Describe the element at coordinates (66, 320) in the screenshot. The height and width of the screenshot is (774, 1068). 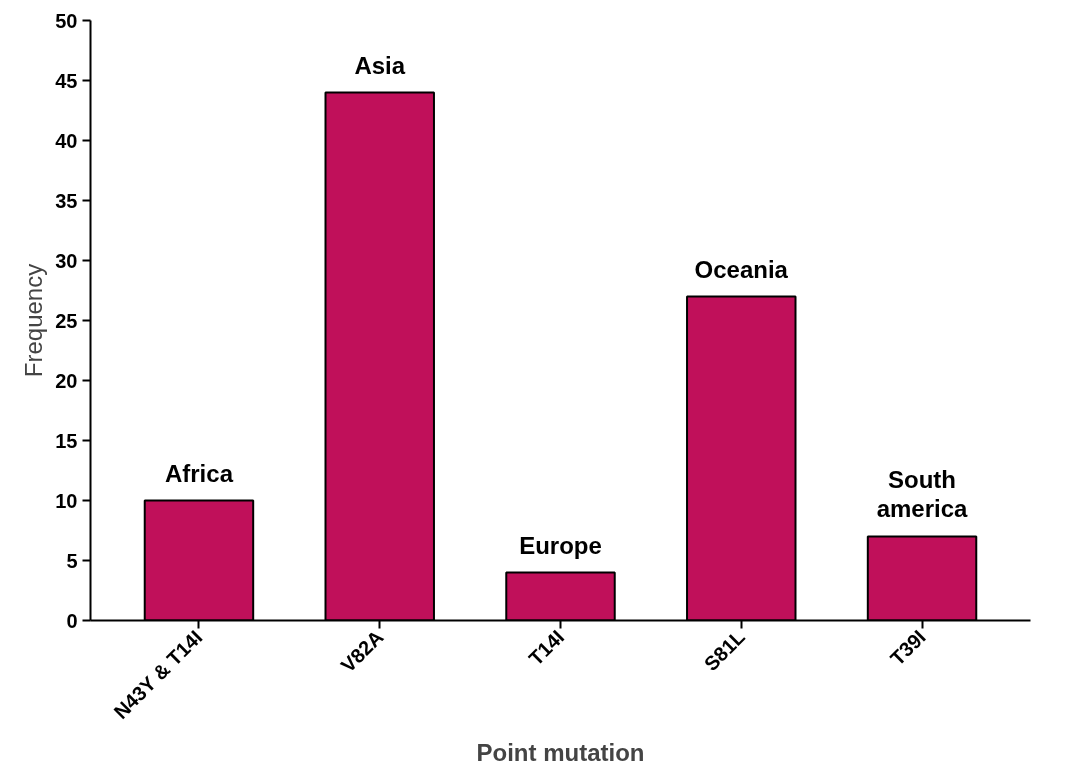
I see `y-tick-label: 25` at that location.